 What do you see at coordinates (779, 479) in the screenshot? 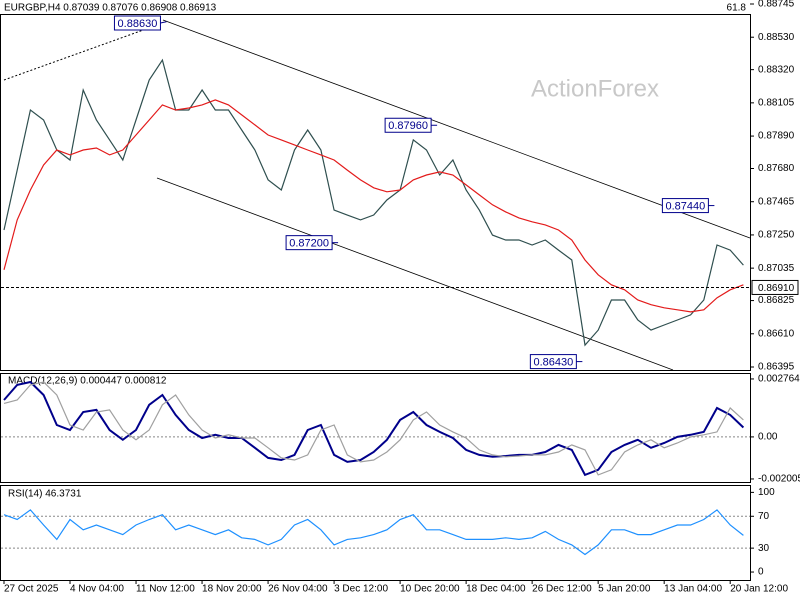
I see `y-tick-label: -0.002005` at bounding box center [779, 479].